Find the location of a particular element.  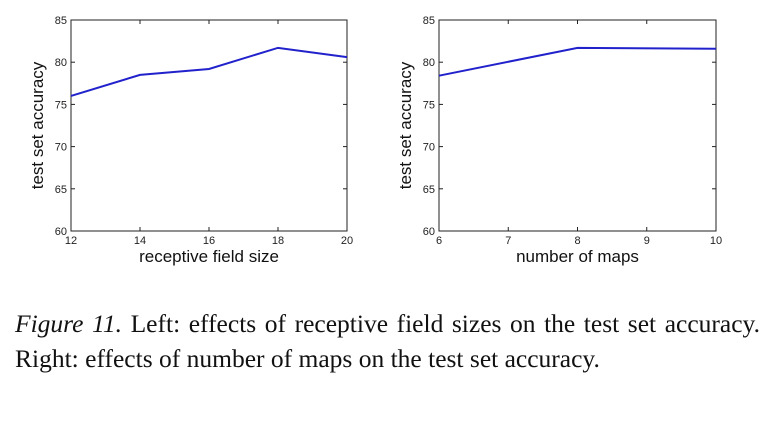

caption-label: Figure 11. is located at coordinates (69, 323).